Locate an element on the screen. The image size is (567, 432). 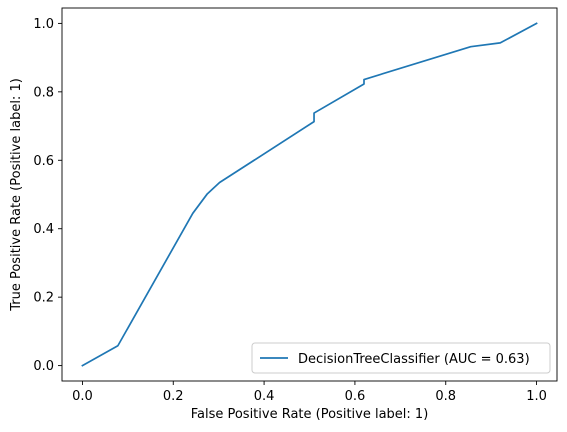
legend-label: DecisionTreeClassifier (AUC = 0.63) is located at coordinates (414, 359).